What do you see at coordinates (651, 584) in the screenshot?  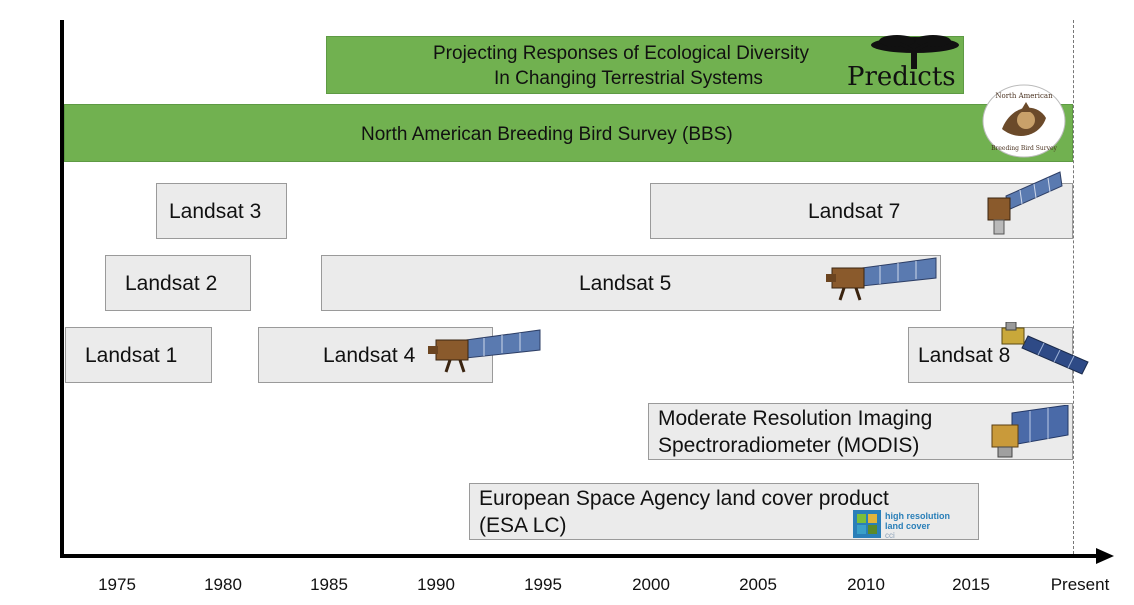 I see `x-tick-2000: 2000` at bounding box center [651, 584].